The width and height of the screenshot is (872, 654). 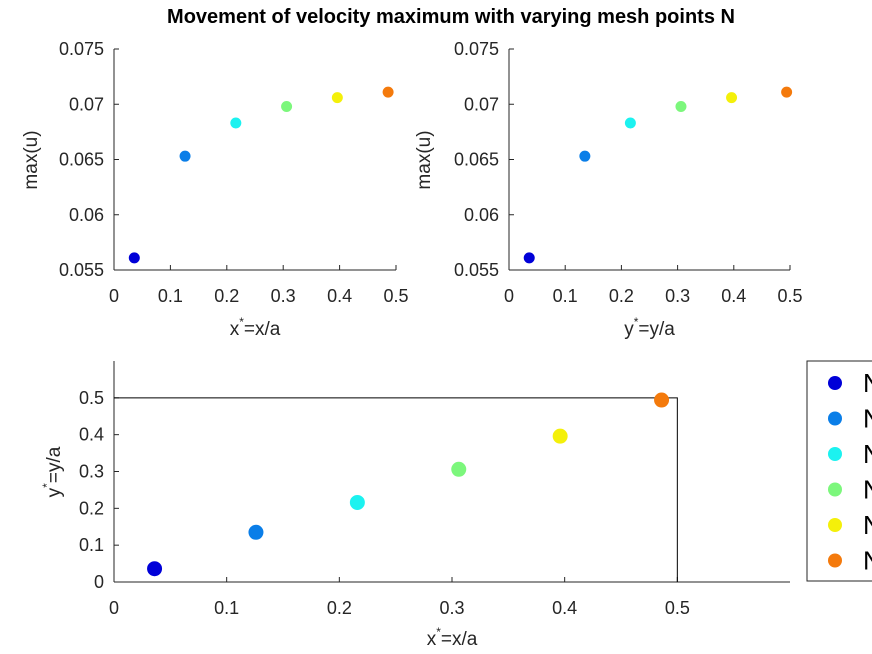 I want to click on x-axis-label: y*=y/a, so click(x=649, y=327).